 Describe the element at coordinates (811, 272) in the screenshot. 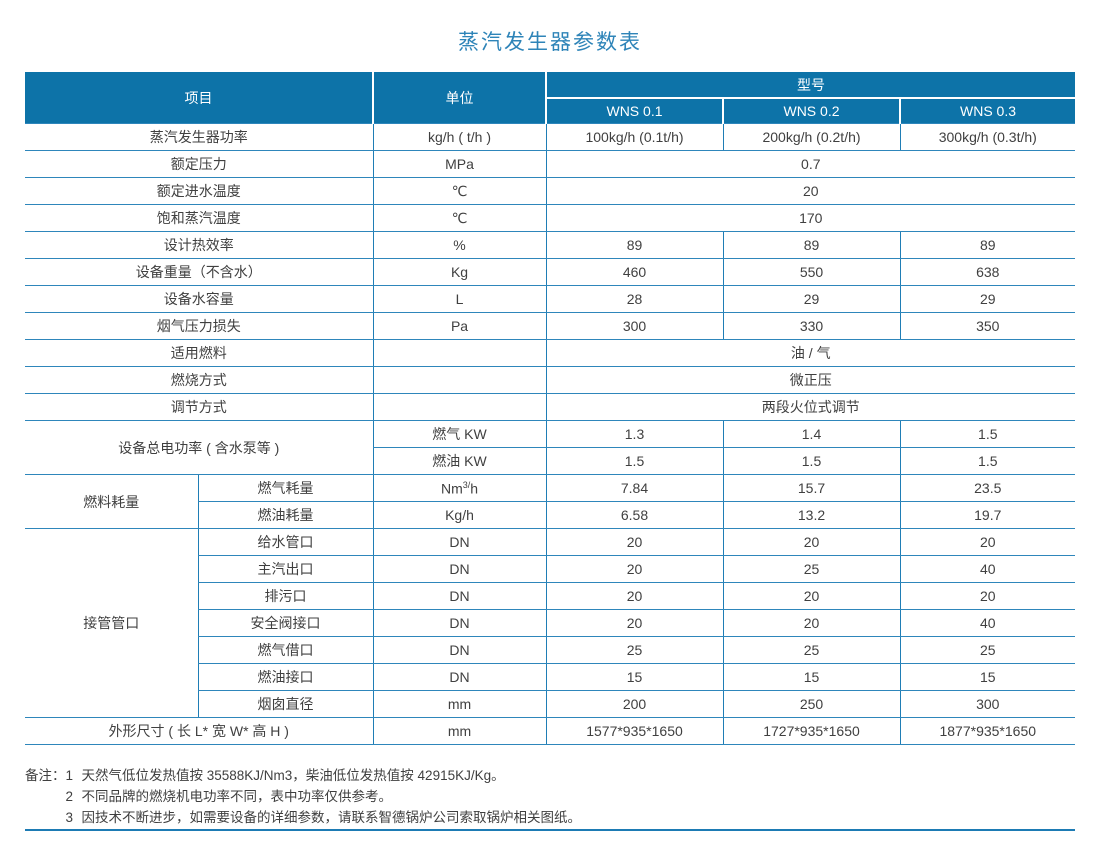

I see `value-cell: 550` at that location.